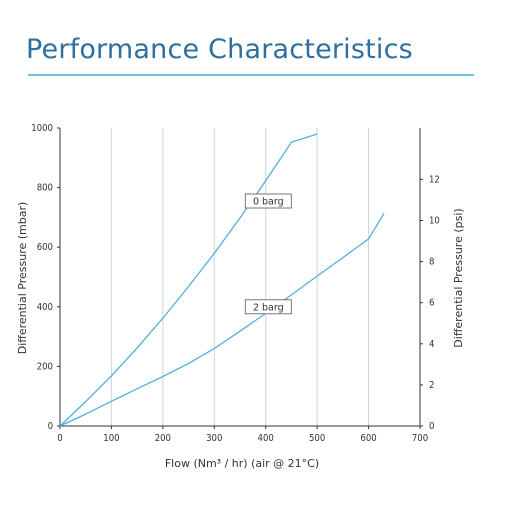 Image resolution: width=507 pixels, height=506 pixels. What do you see at coordinates (59, 438) in the screenshot?
I see `x-tick-label: 0` at bounding box center [59, 438].